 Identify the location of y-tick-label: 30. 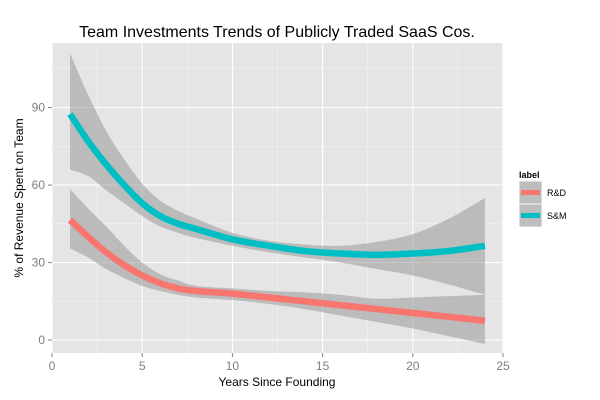
(39, 263).